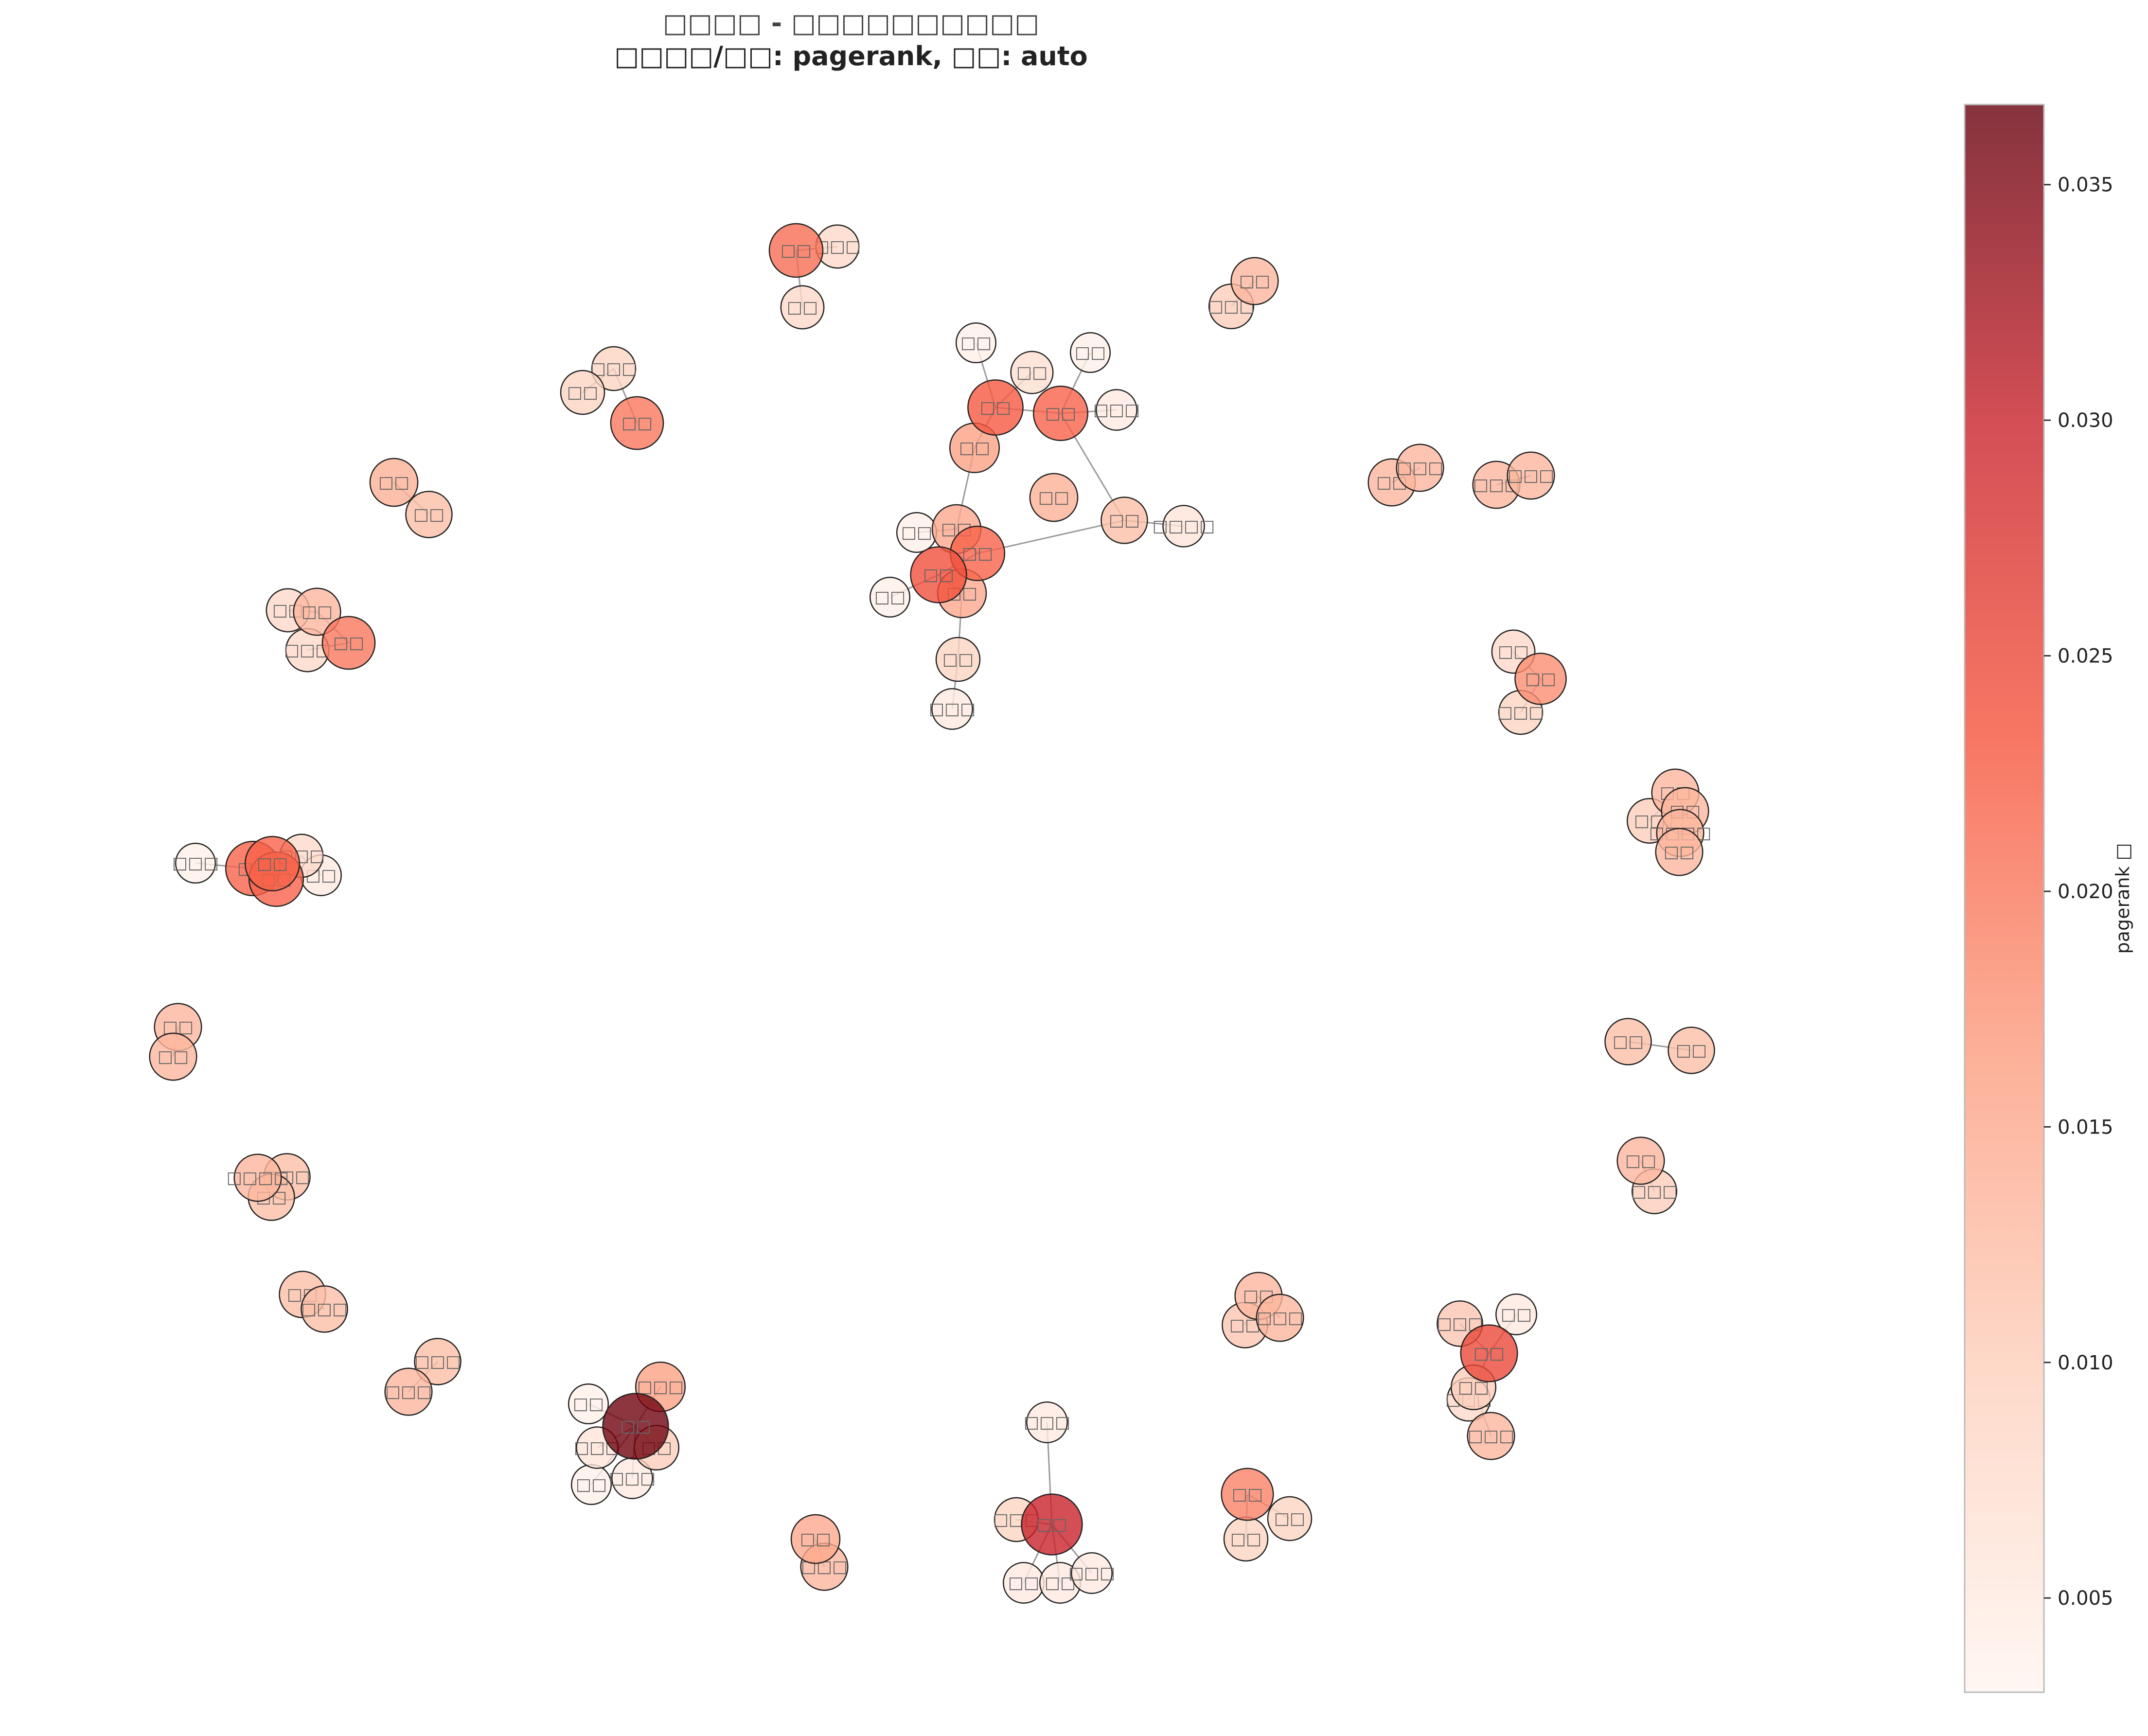 The width and height of the screenshot is (2148, 1736). What do you see at coordinates (851, 23) in the screenshot?
I see `chart-title: □□□□ - □□□□□□□□□□` at bounding box center [851, 23].